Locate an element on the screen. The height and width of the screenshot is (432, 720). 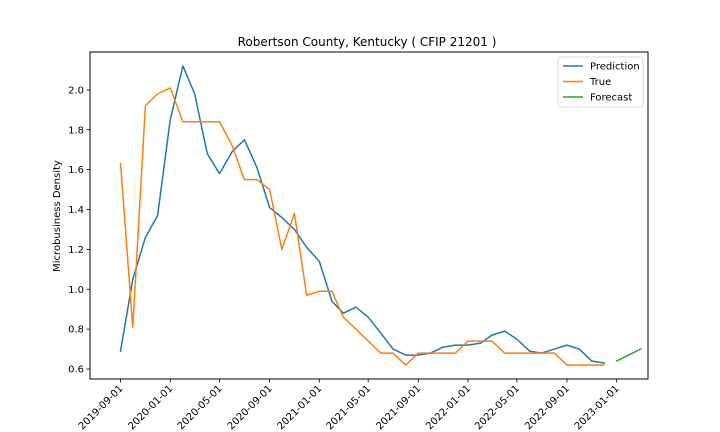
y-tick-label: 1.4 is located at coordinates (76, 210).